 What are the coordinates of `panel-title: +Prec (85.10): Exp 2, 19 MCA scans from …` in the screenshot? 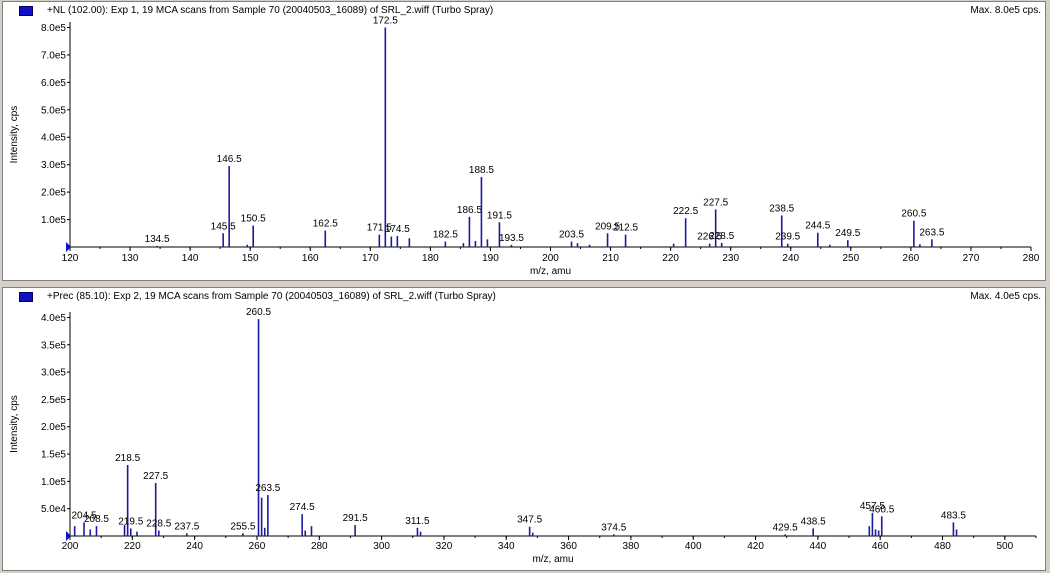 It's located at (271, 296).